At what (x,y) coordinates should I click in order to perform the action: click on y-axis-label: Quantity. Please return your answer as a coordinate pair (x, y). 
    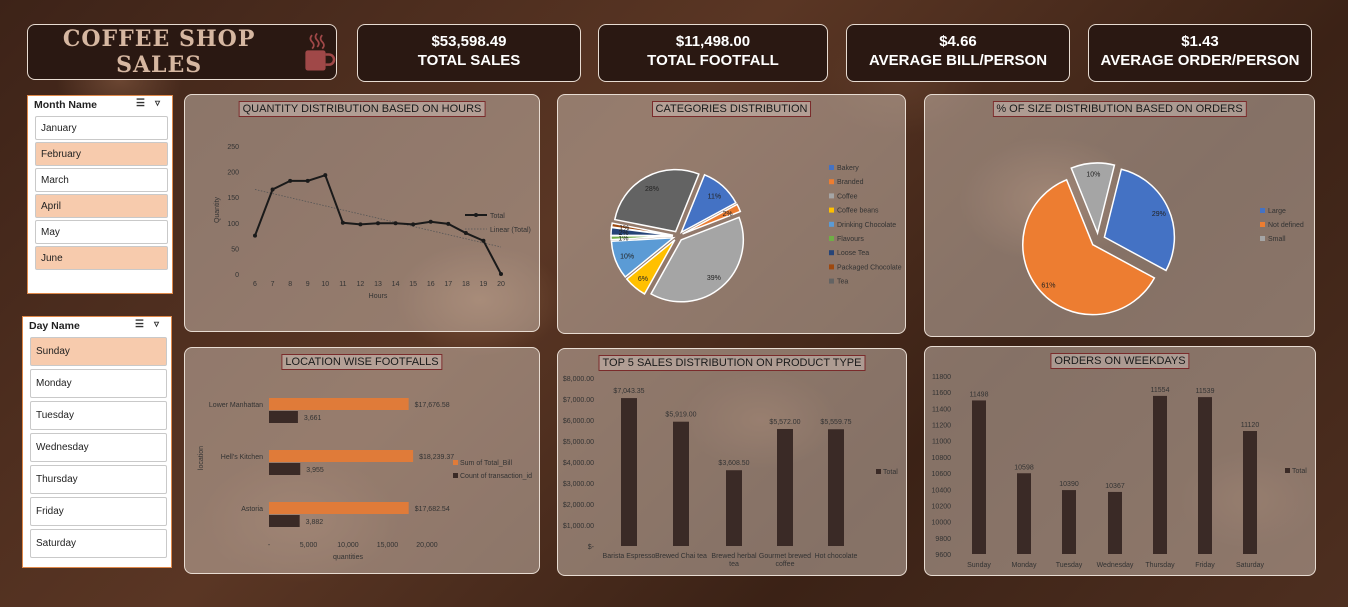
    Looking at the image, I should click on (217, 209).